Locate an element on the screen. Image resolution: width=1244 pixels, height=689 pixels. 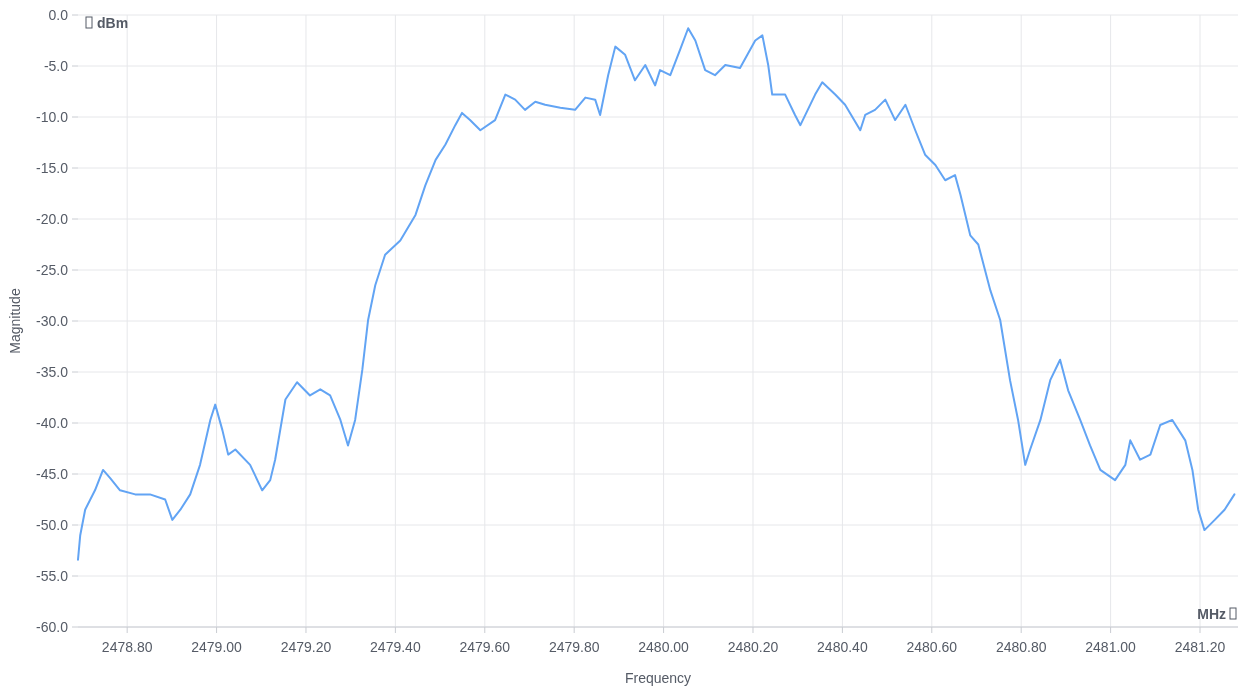
y-tick-label: -5.0 is located at coordinates (56, 65).